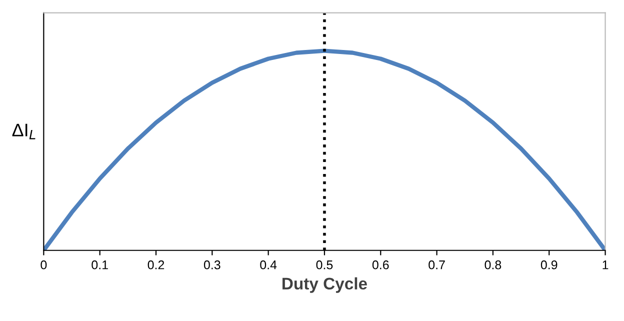 This screenshot has height=321, width=624. What do you see at coordinates (436, 265) in the screenshot?
I see `x-tick-label: 0.7` at bounding box center [436, 265].